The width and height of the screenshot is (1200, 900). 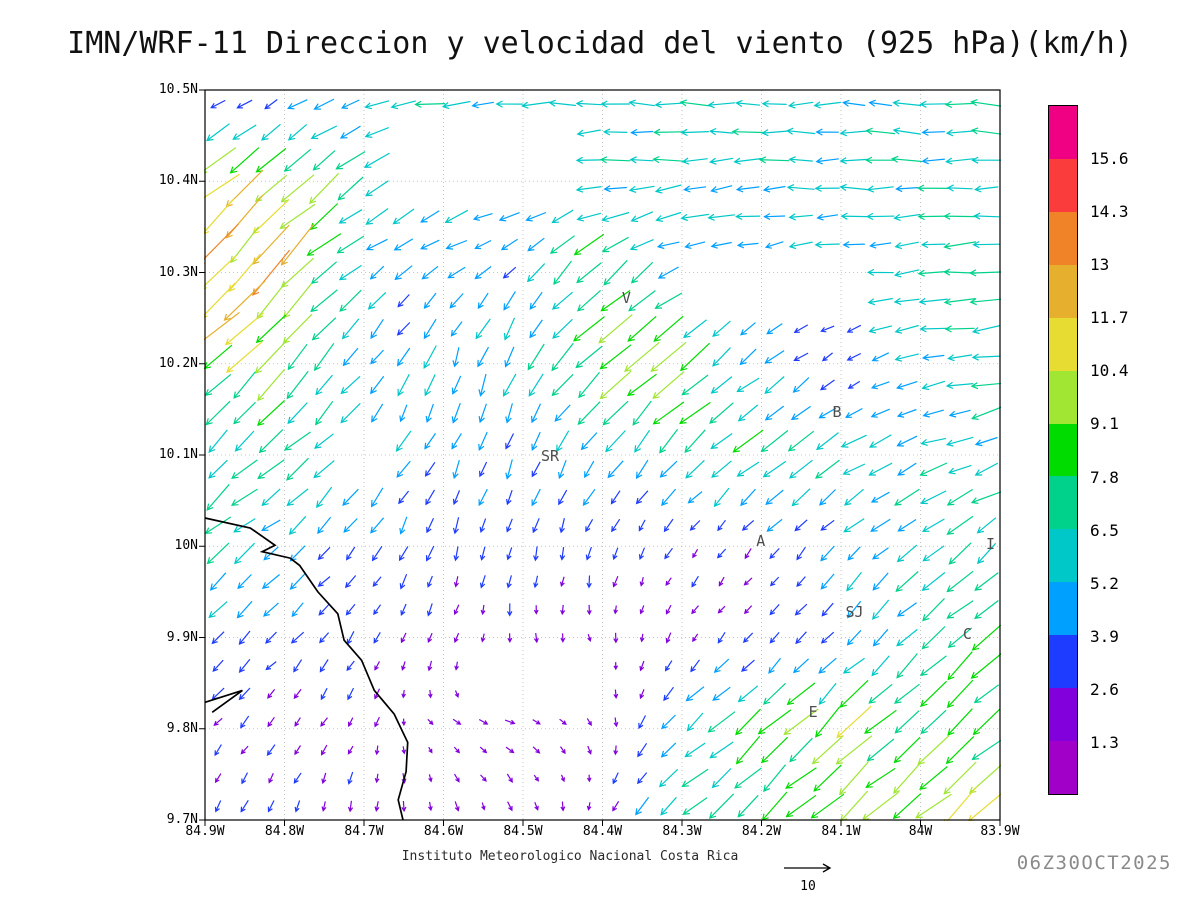 I want to click on reference-arrow-icon, so click(x=808, y=868).